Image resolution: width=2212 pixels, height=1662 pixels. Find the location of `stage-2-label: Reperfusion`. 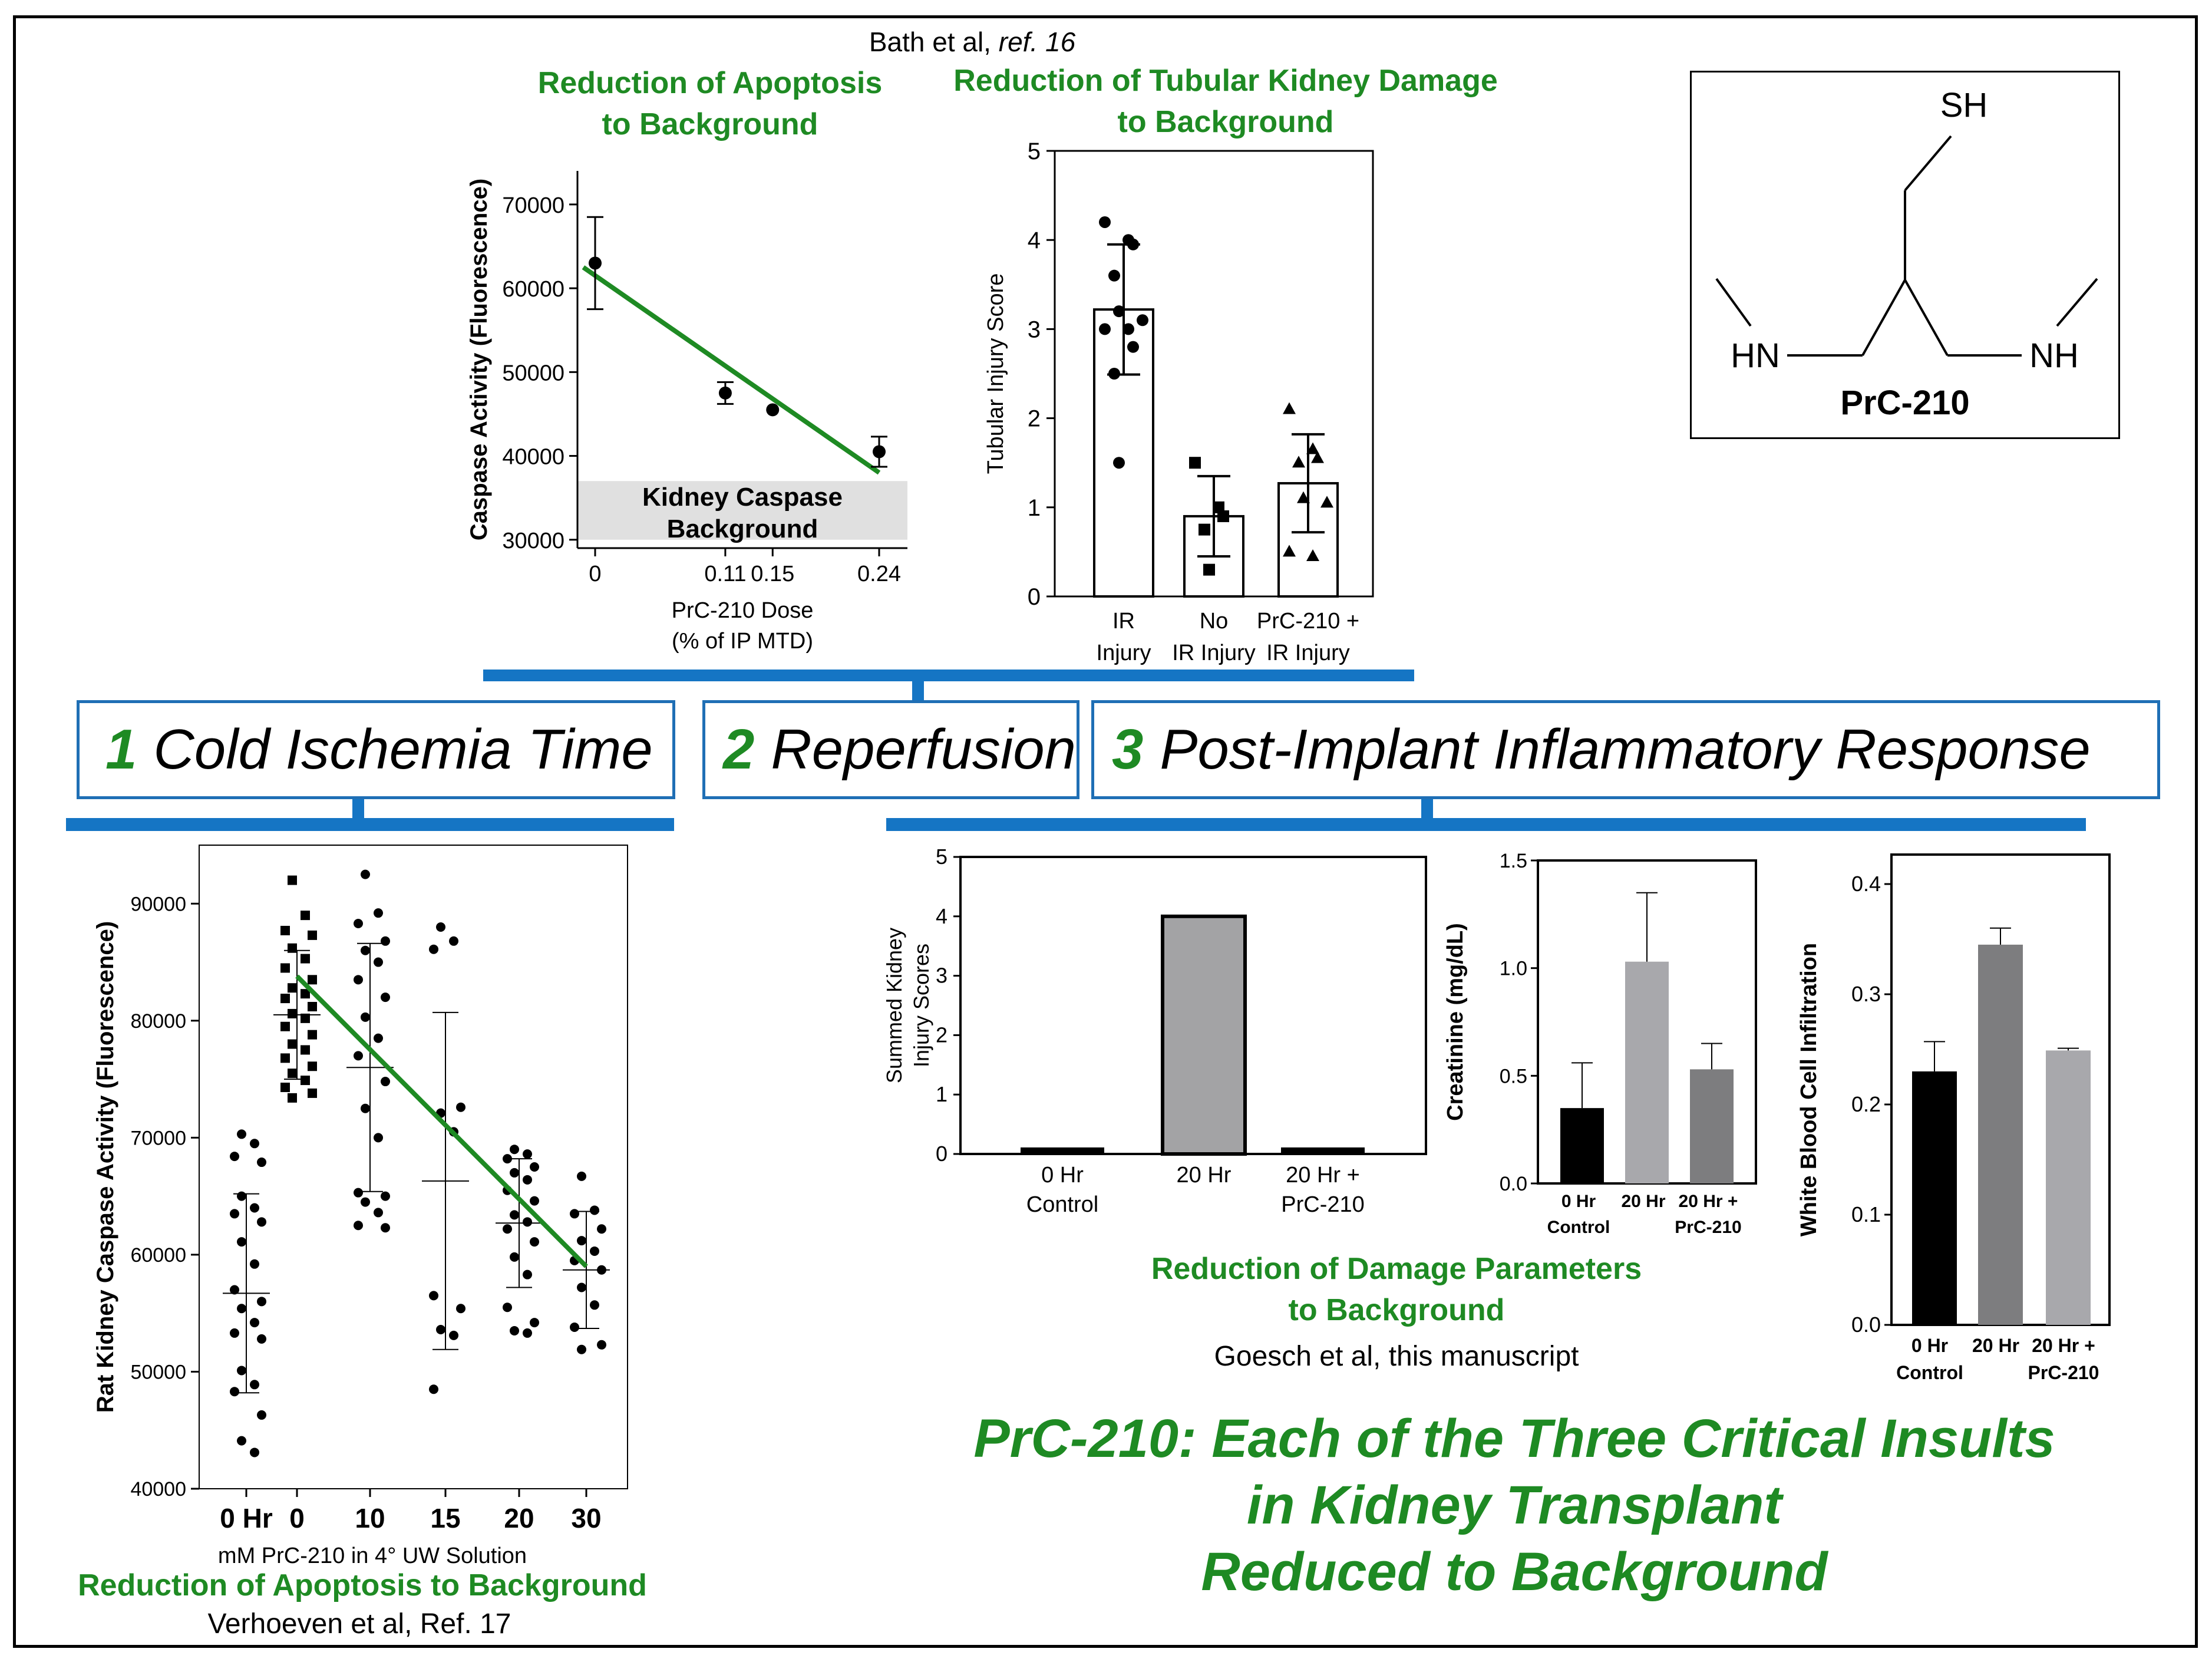

stage-2-label: Reperfusion is located at coordinates (924, 749).